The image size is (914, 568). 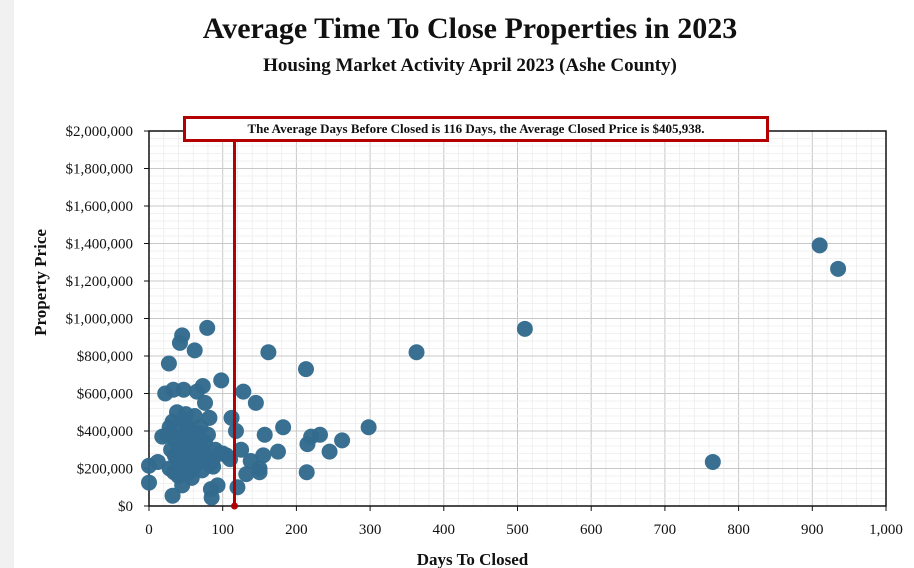 I want to click on y-tick-label: $1,000,000, so click(x=100, y=320).